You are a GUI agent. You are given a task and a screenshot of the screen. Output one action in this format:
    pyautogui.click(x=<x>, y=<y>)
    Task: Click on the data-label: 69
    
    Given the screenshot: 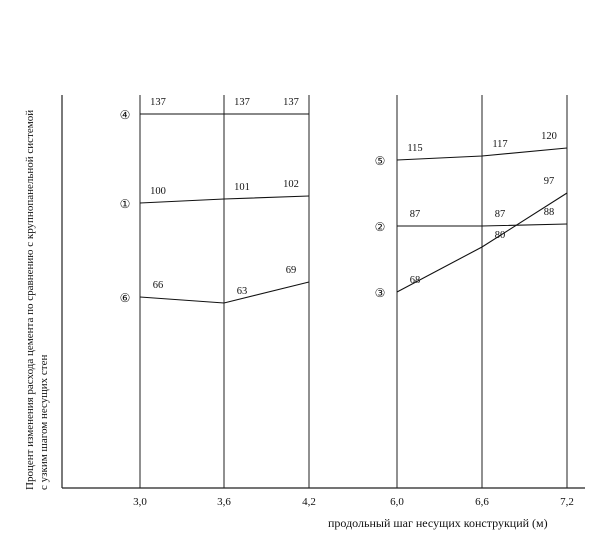 What is the action you would take?
    pyautogui.click(x=291, y=270)
    